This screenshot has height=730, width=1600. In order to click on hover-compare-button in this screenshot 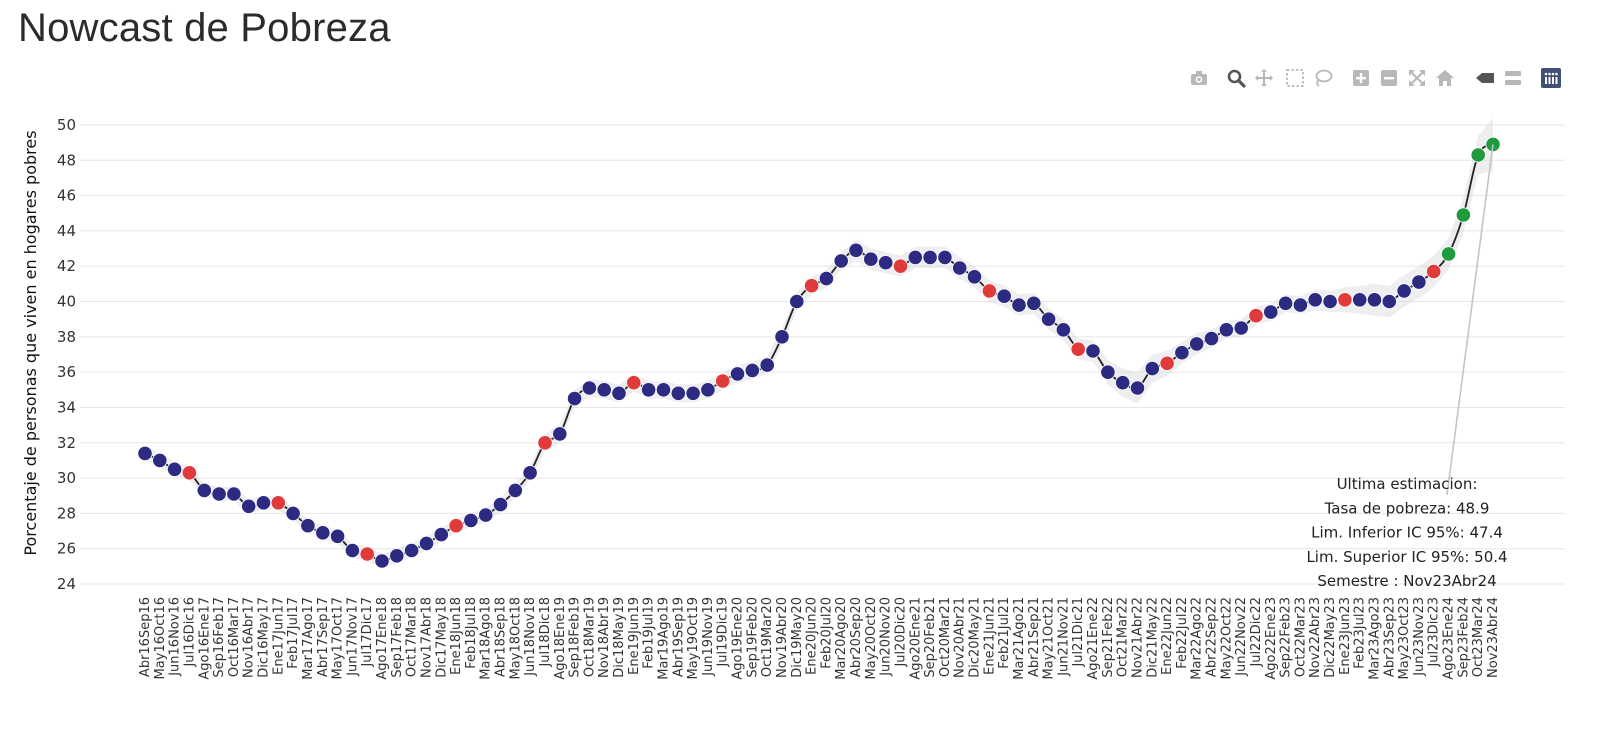, I will do `click(1513, 78)`.